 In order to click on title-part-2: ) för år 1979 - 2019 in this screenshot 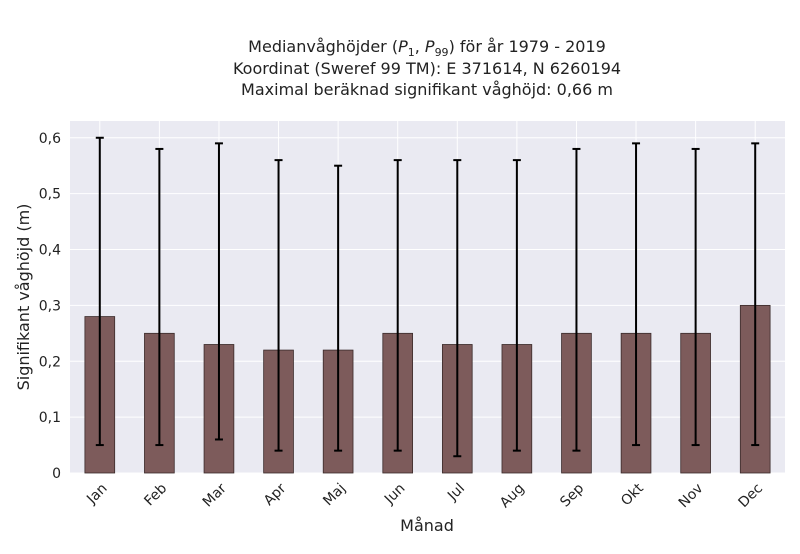, I will do `click(527, 46)`.